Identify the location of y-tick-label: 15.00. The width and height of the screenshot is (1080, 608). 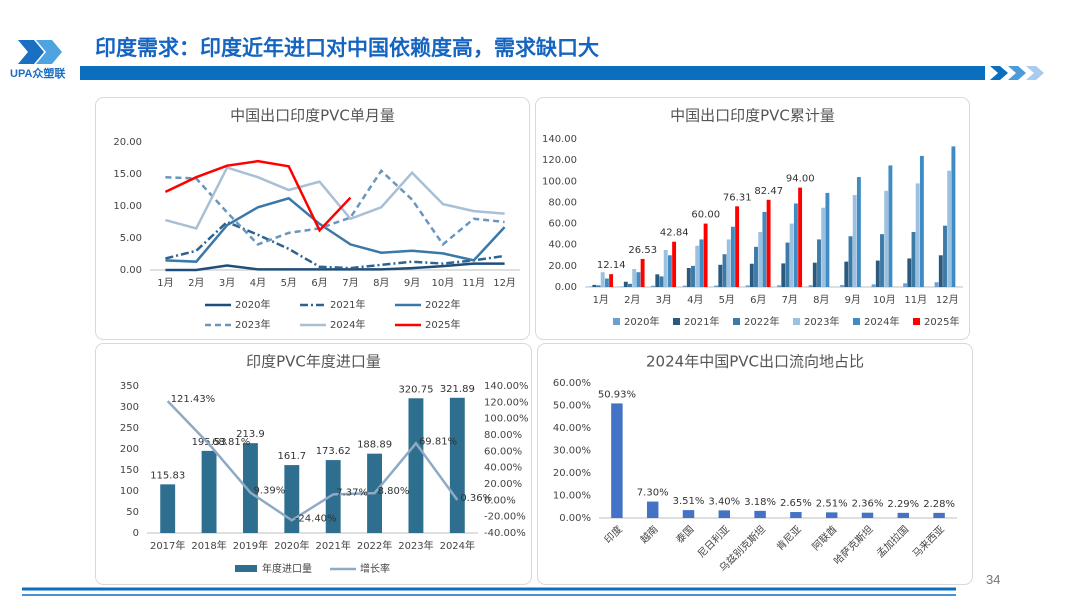
(127, 174).